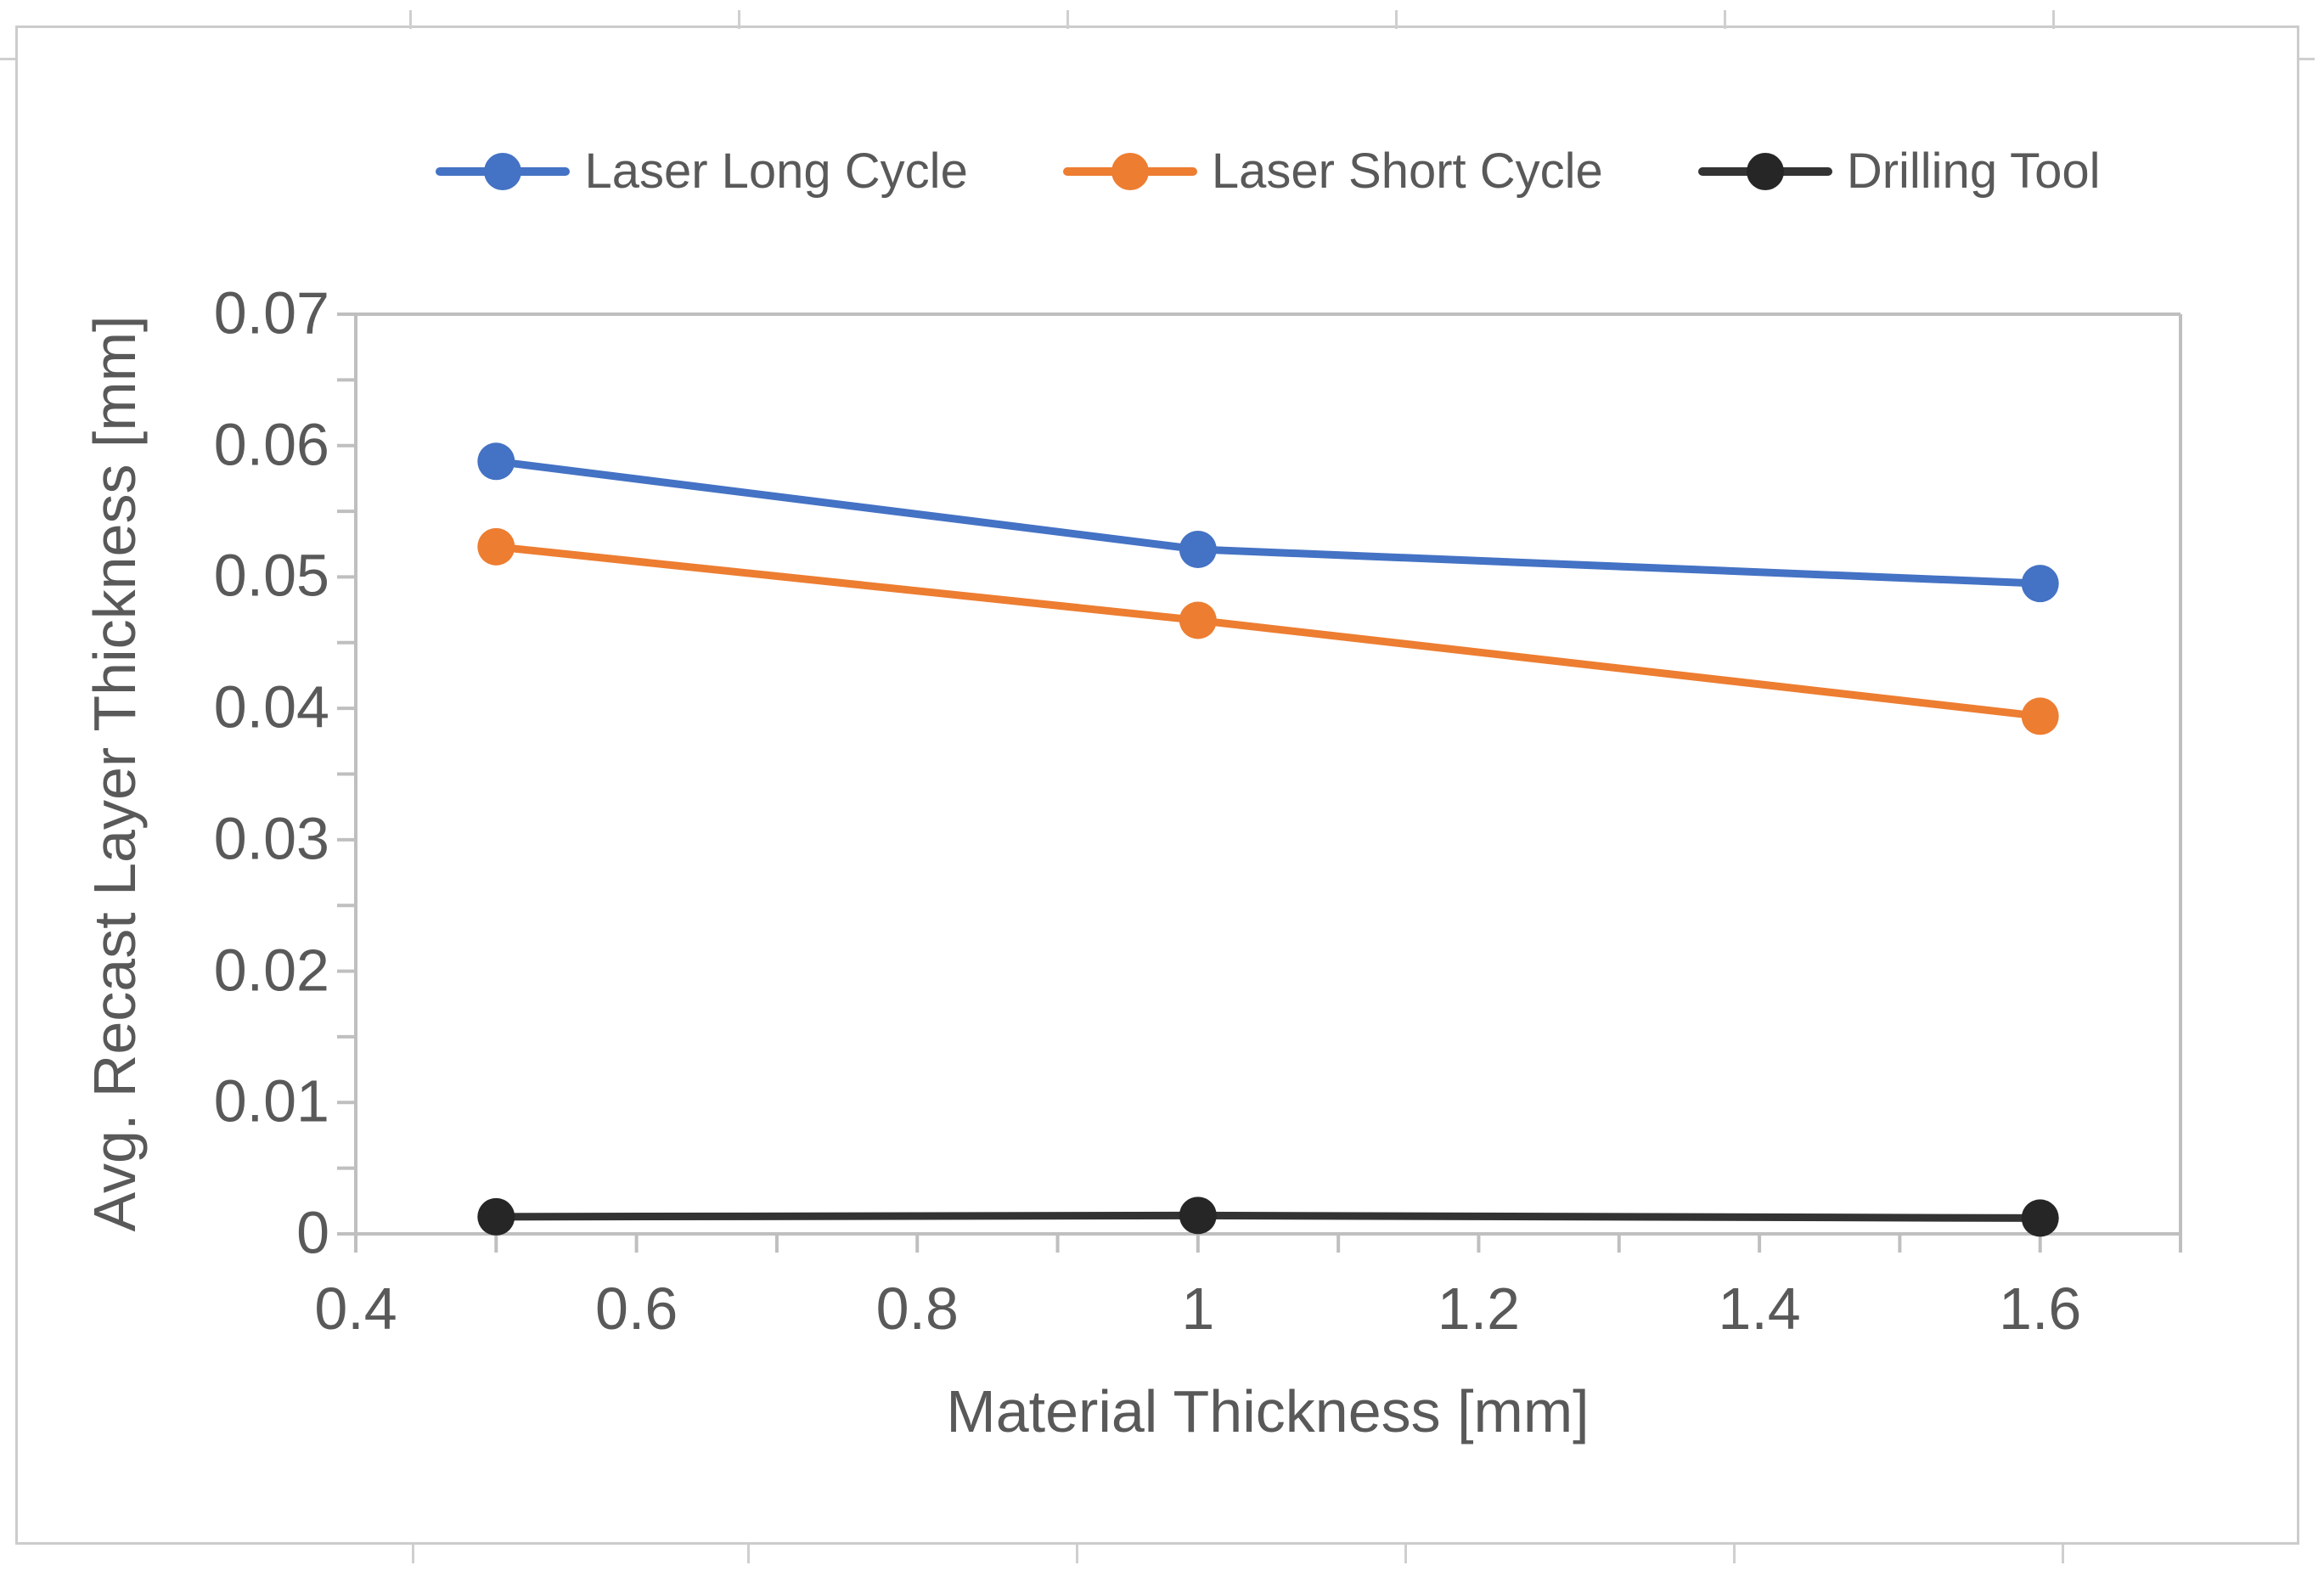  I want to click on y-tick-label: 0, so click(312, 1232).